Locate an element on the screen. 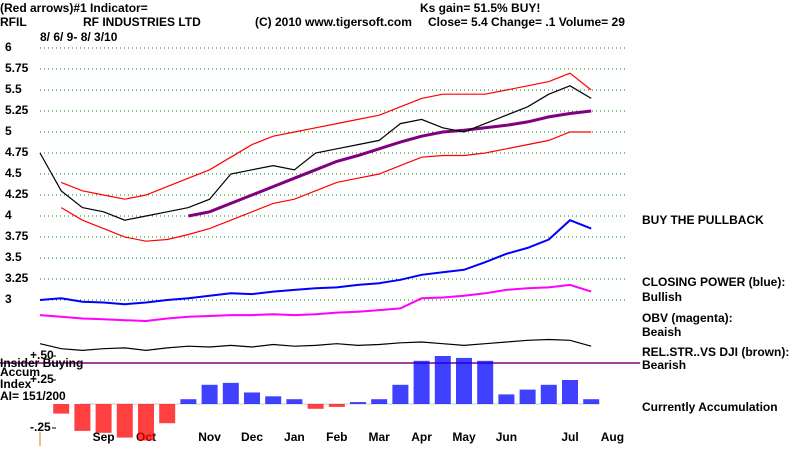 Image resolution: width=800 pixels, height=452 pixels. annotation: Bearish is located at coordinates (664, 365).